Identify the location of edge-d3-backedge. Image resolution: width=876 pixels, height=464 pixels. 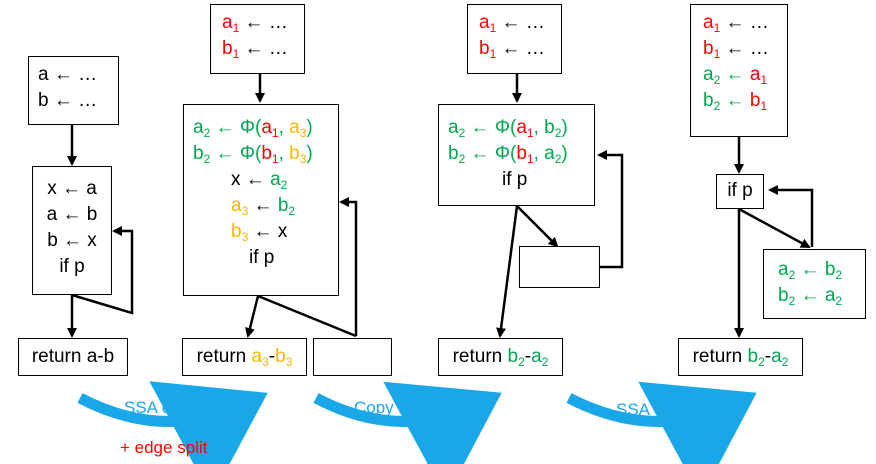
(610, 209).